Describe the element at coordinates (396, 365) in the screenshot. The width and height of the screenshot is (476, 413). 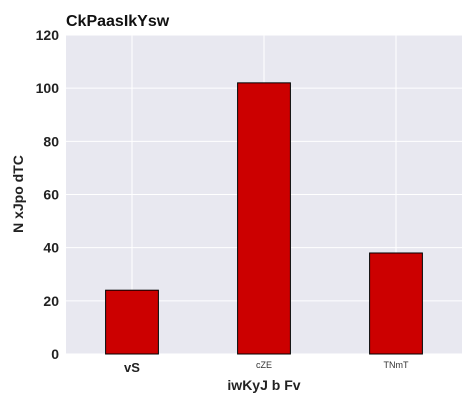
I see `x-tick-label: TNmT` at that location.